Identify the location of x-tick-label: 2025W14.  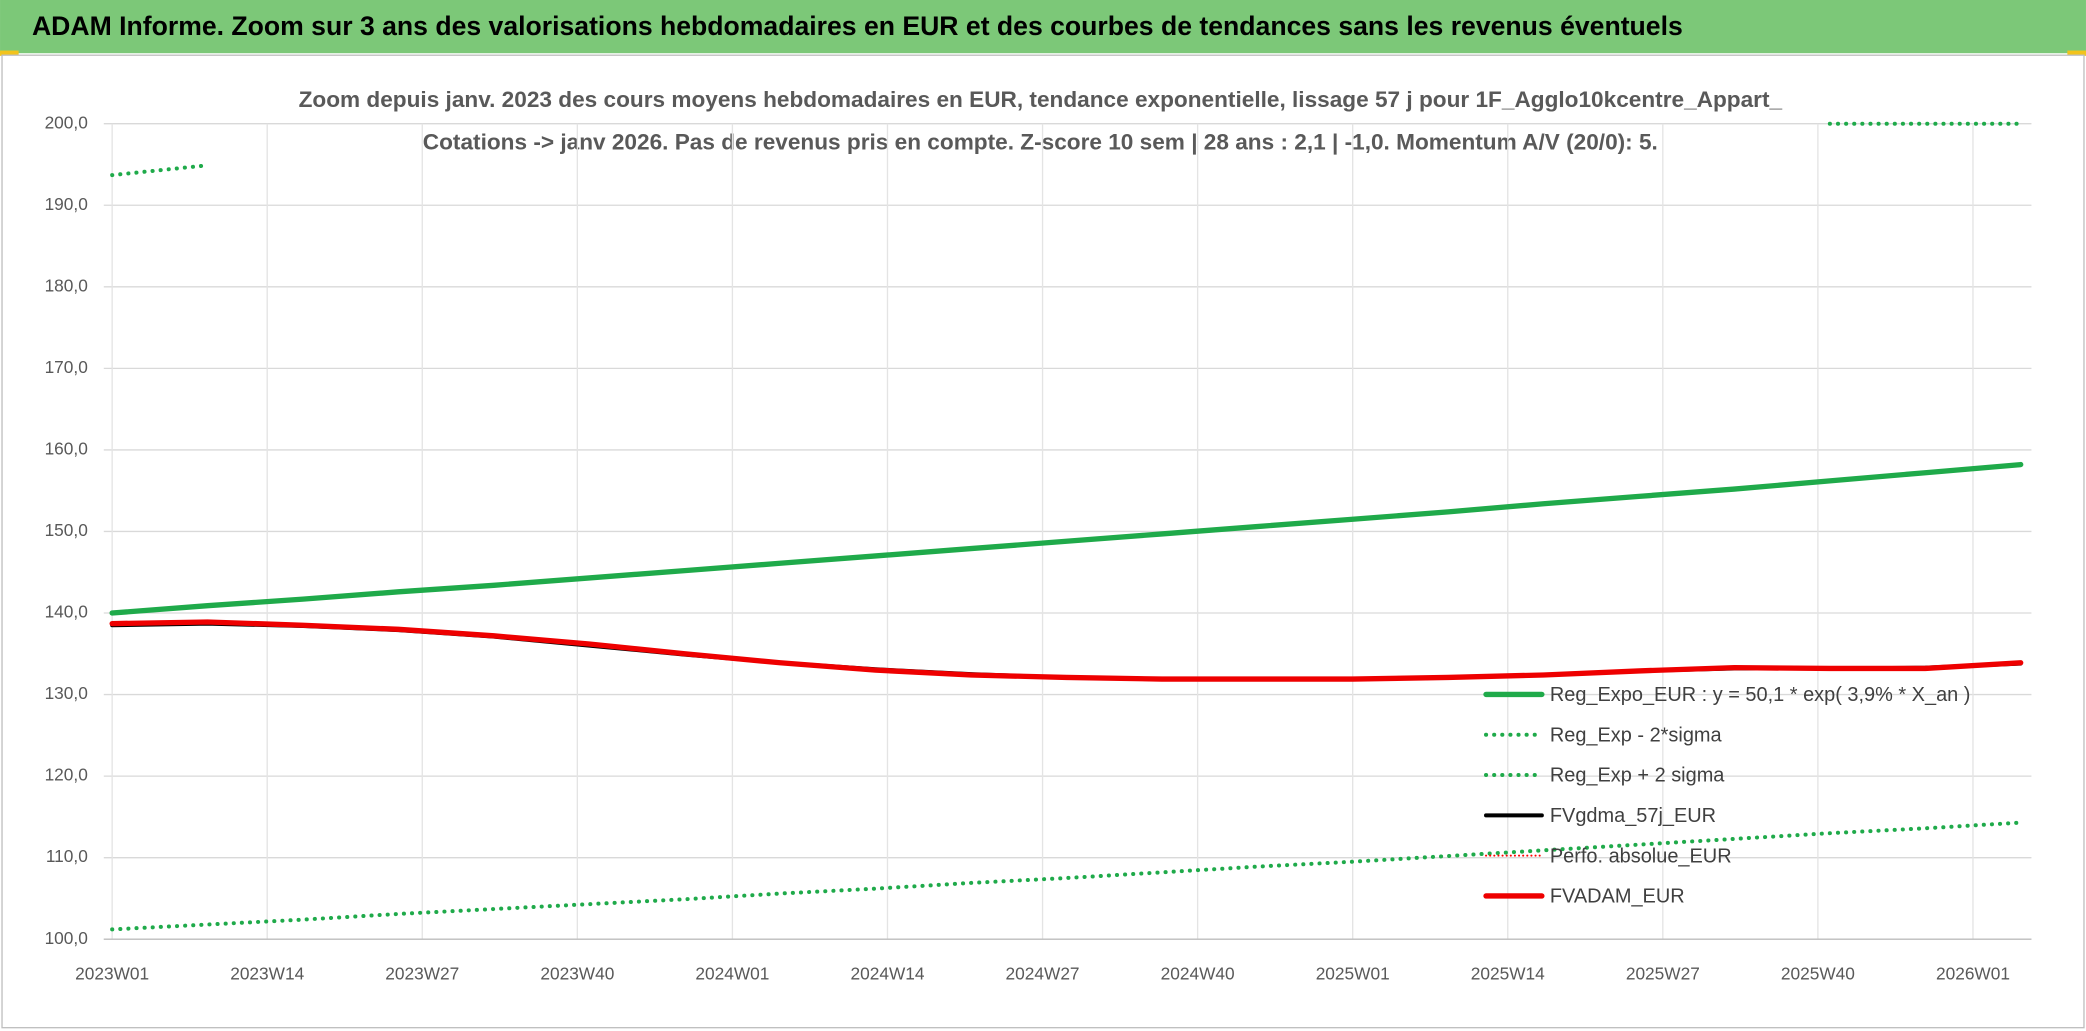
(1508, 974).